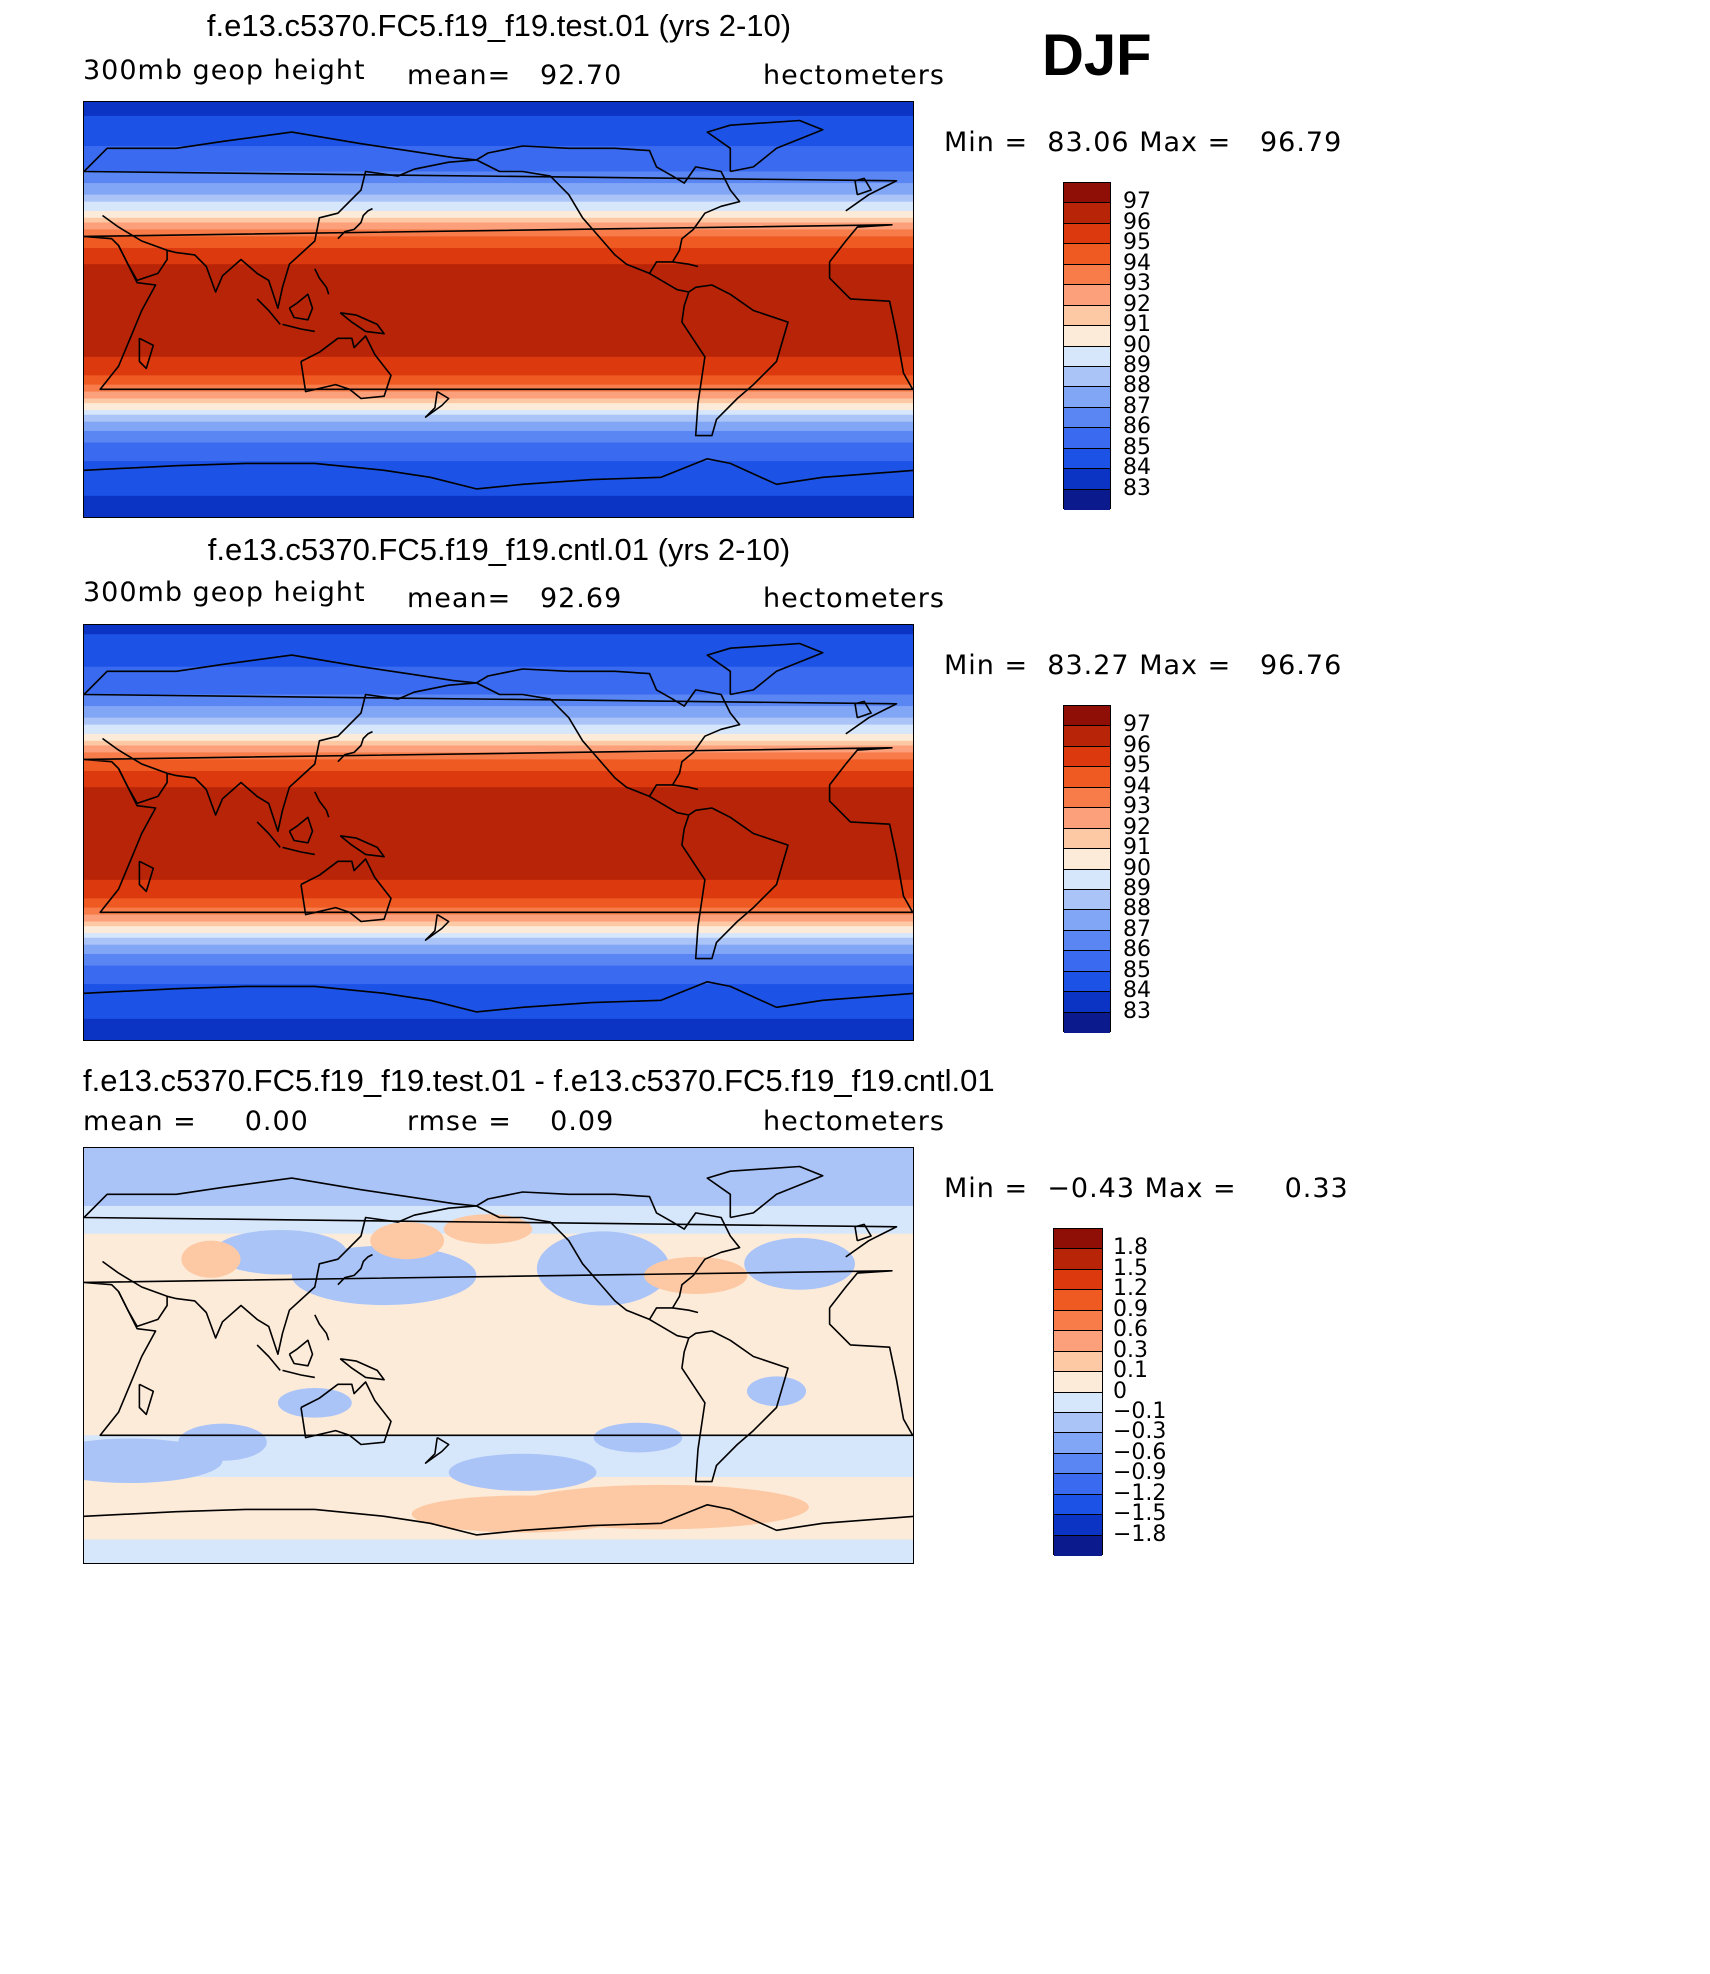 This screenshot has height=1974, width=1710. Describe the element at coordinates (276, 1121) in the screenshot. I see `panel3-mean-value: 0.00` at that location.